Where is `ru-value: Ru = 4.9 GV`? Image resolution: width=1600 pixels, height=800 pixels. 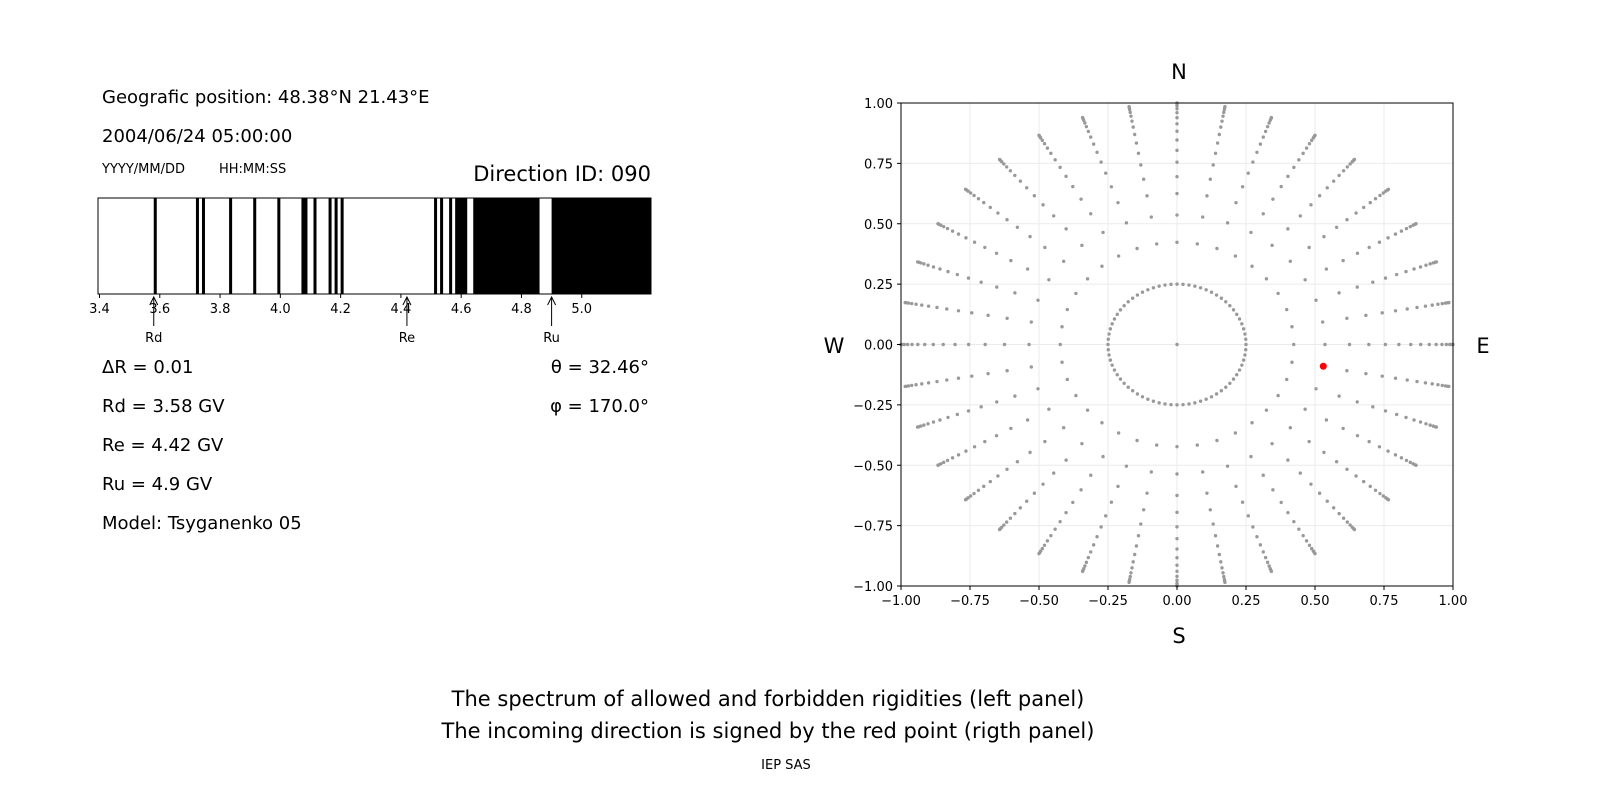
ru-value: Ru = 4.9 GV is located at coordinates (157, 484).